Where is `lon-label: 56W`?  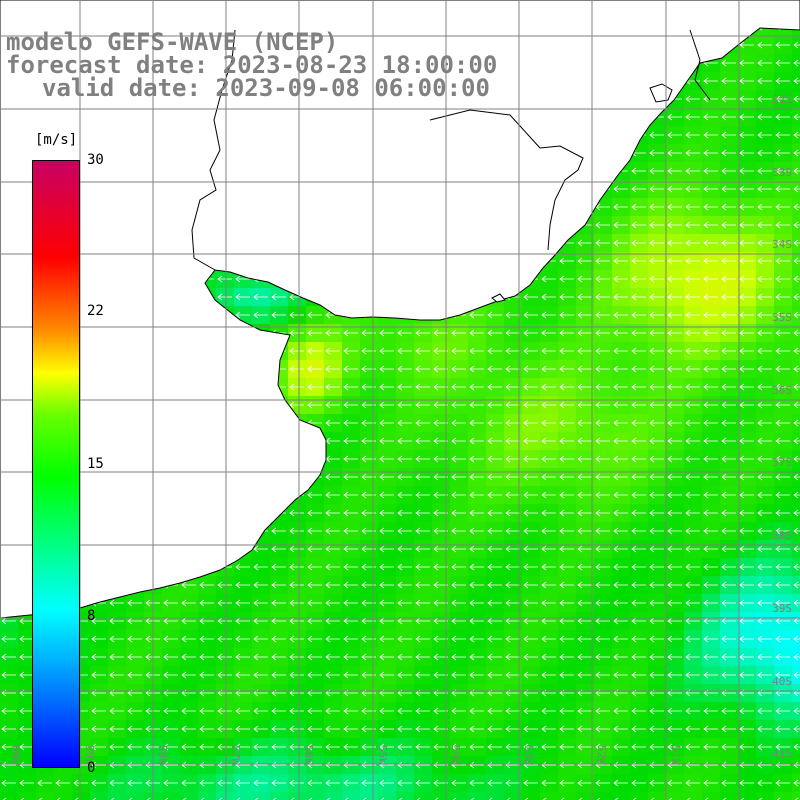 lon-label: 56W is located at coordinates (308, 755).